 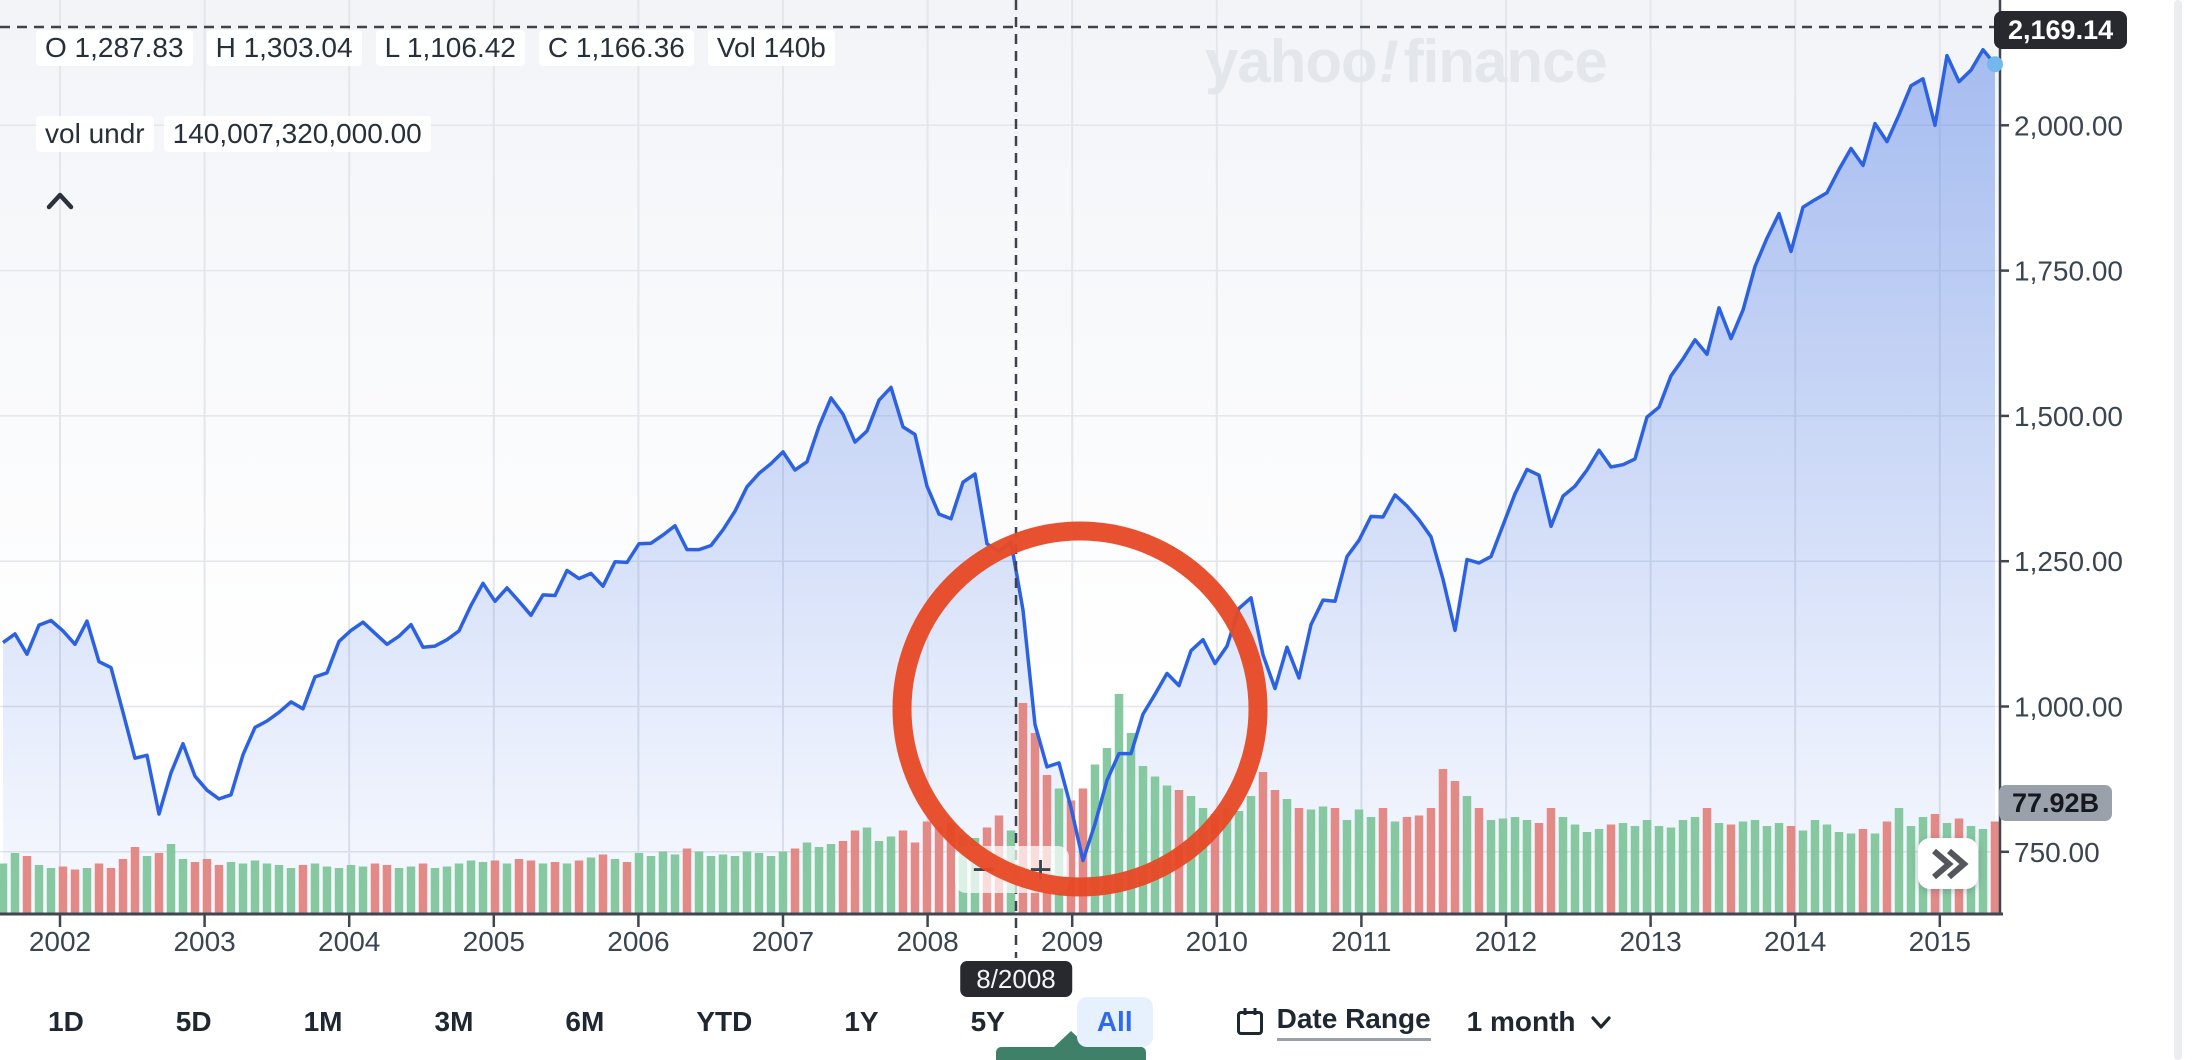 I want to click on collapse-indicator-legend, so click(x=60, y=203).